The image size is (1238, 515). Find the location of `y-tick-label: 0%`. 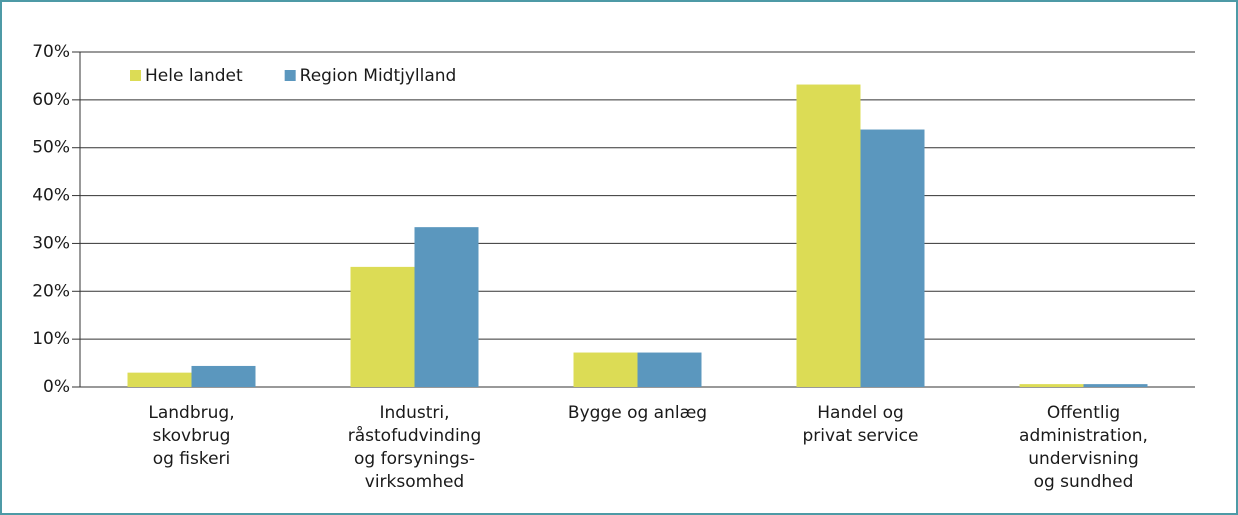

y-tick-label: 0% is located at coordinates (56, 387).